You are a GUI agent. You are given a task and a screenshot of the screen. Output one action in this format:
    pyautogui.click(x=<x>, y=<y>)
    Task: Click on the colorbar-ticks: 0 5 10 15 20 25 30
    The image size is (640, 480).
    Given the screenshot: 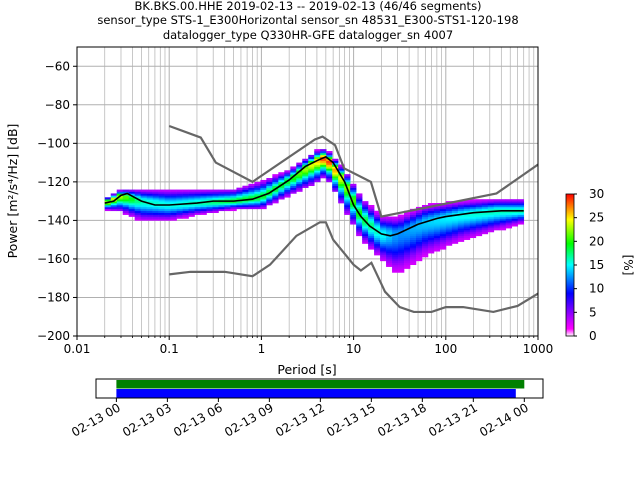 What is the action you would take?
    pyautogui.click(x=589, y=265)
    